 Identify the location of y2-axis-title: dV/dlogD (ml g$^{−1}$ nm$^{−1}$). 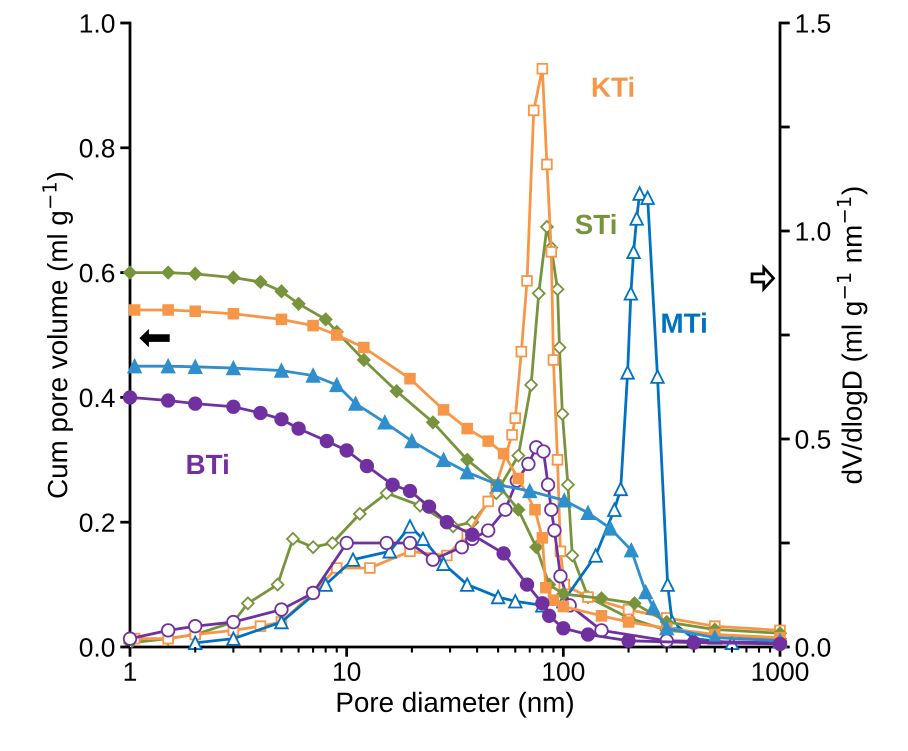
(852, 336).